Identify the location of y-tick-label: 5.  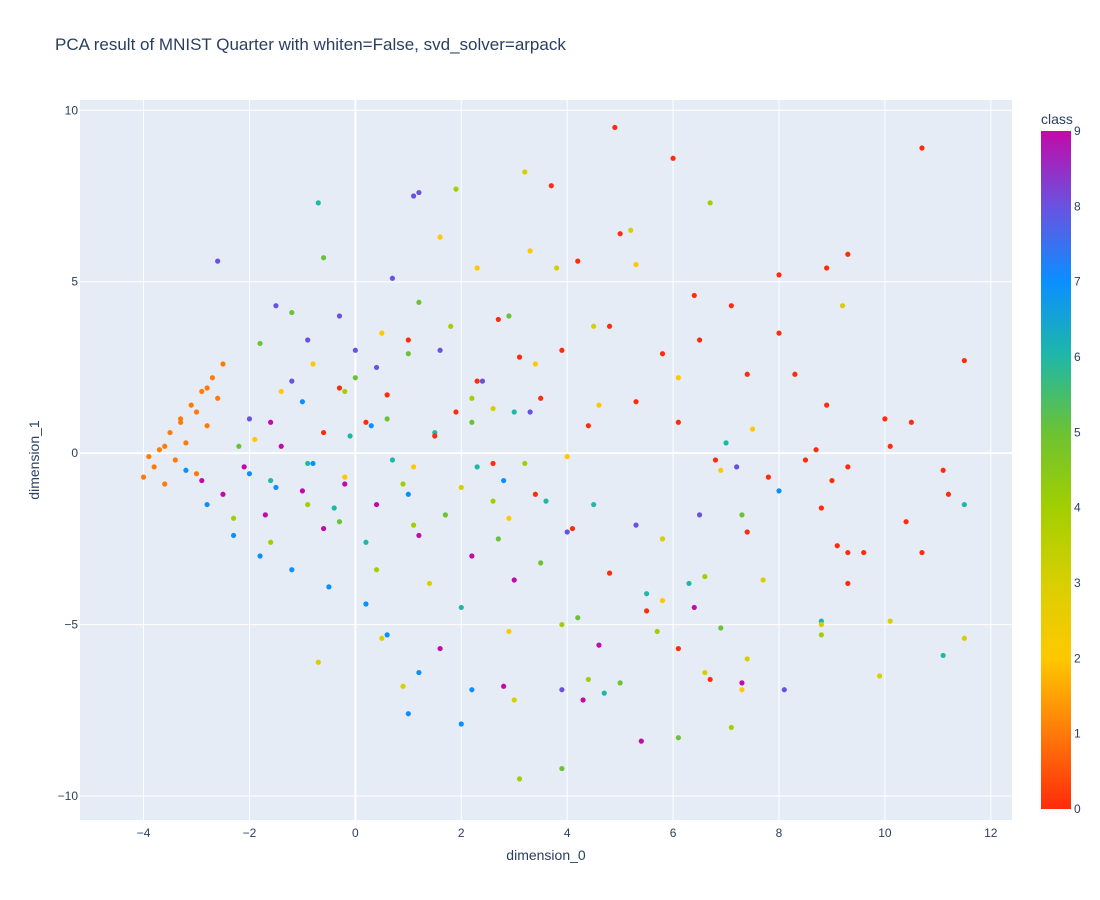
(74, 282).